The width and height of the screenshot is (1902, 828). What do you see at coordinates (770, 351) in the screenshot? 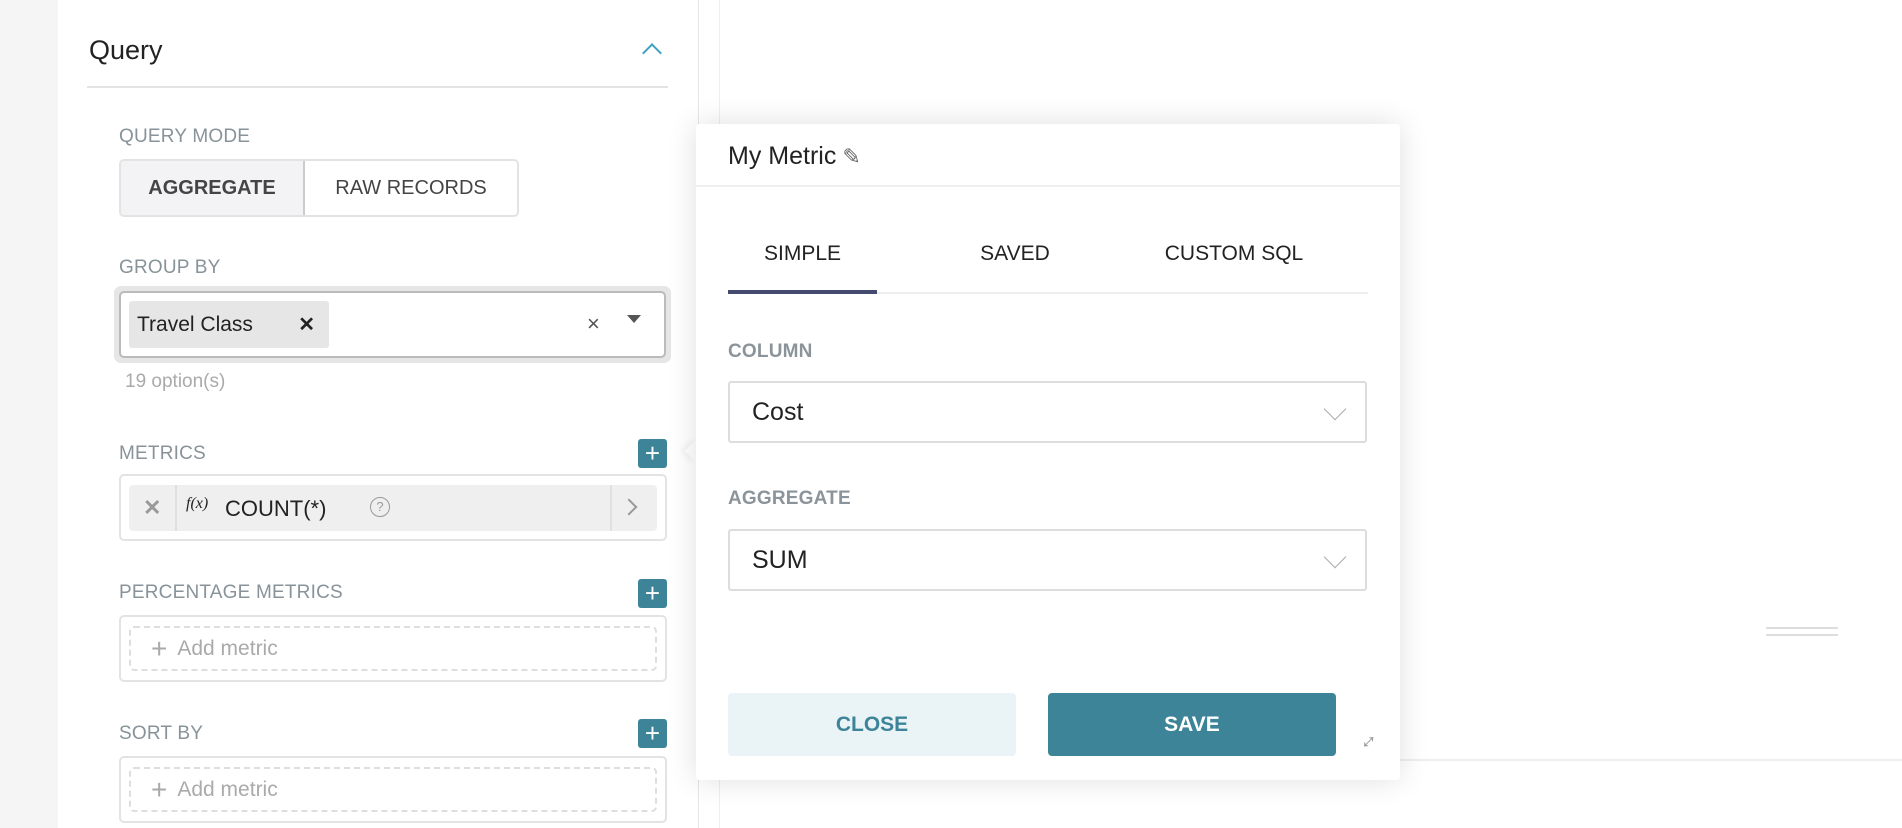
I see `column-label: COLUMN` at bounding box center [770, 351].